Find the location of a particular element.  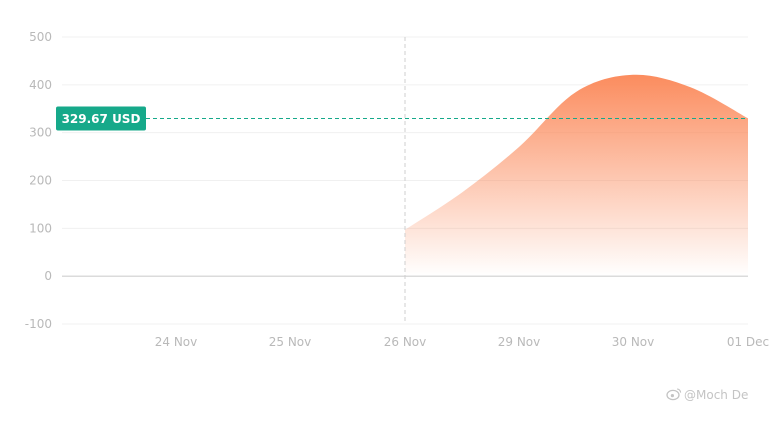

x-tick-label: 01 Dec is located at coordinates (748, 342).